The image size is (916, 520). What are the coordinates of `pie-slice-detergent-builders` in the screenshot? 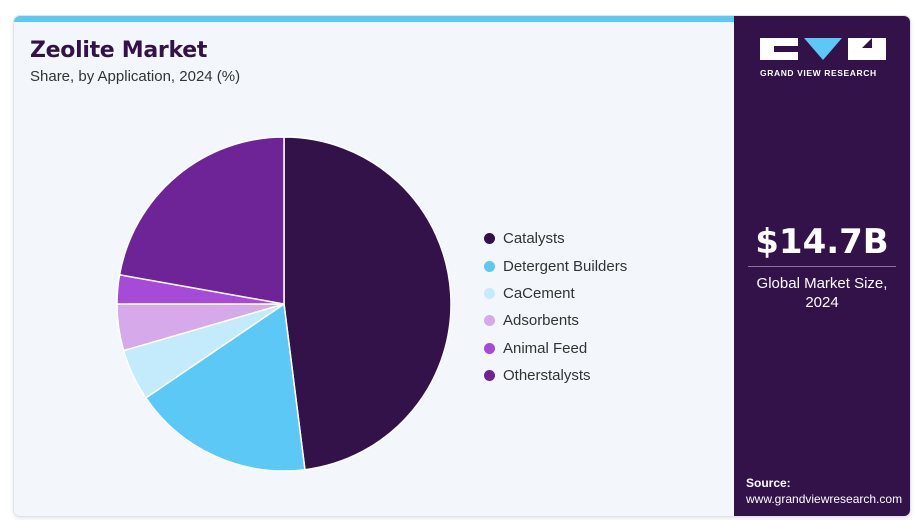 It's located at (225, 387).